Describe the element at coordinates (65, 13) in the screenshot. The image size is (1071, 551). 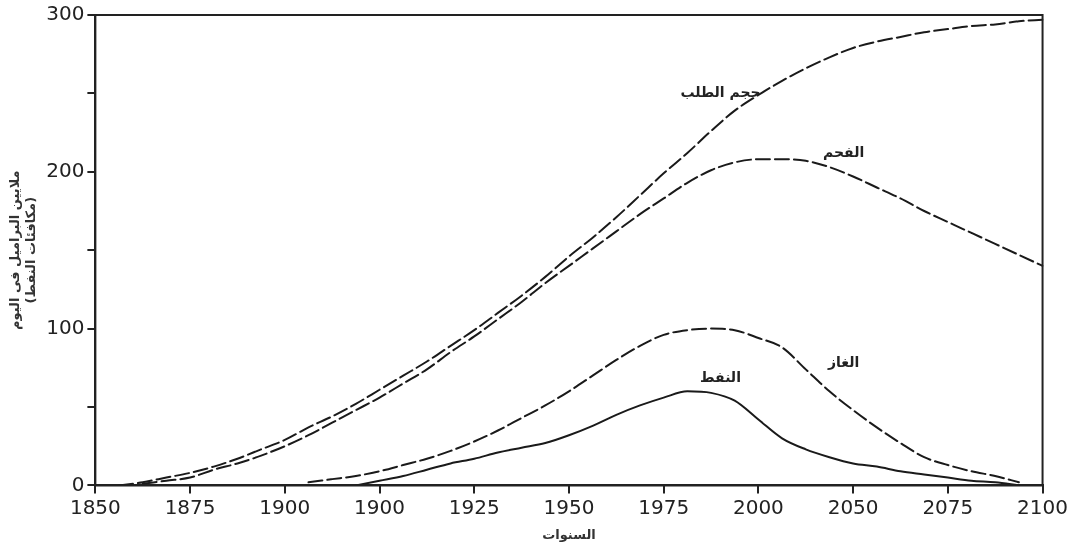
I see `y-tick-label: 300` at that location.